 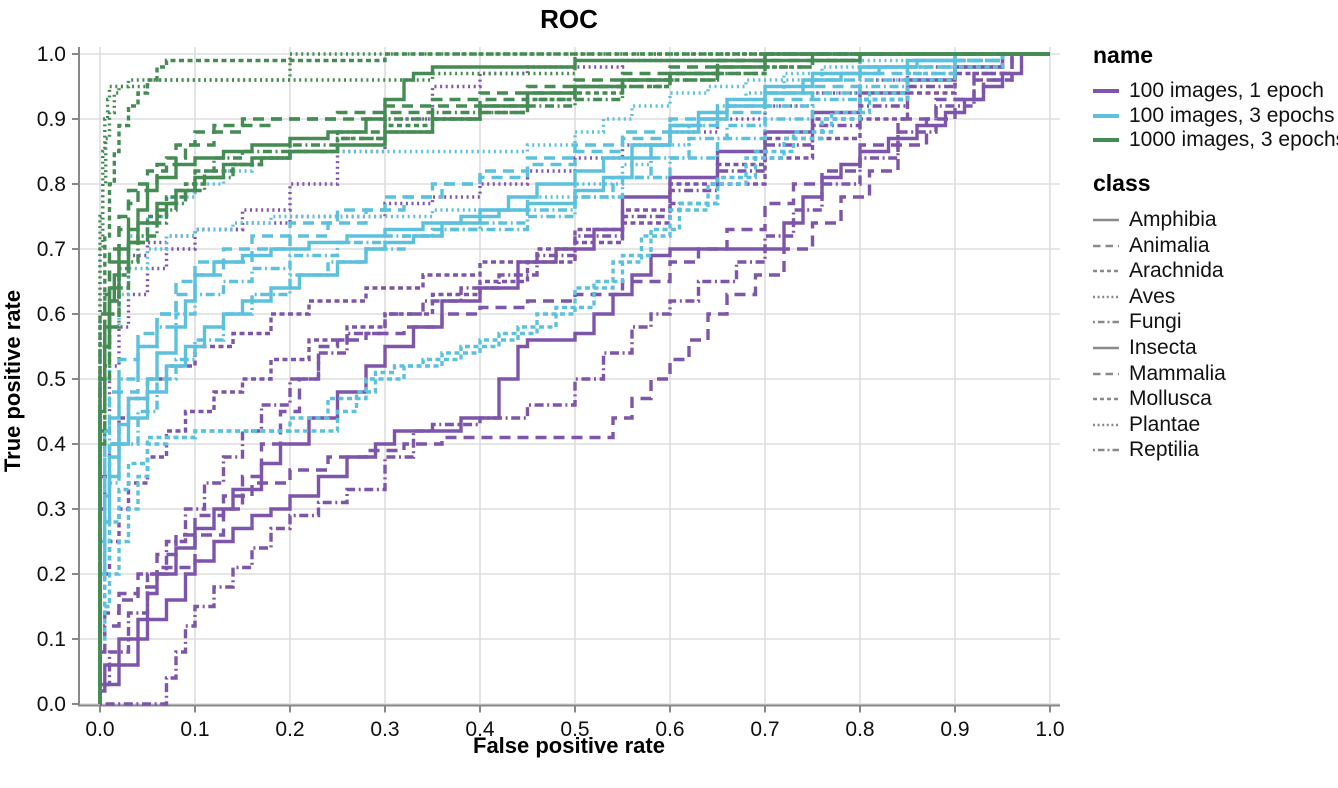 What do you see at coordinates (51, 509) in the screenshot?
I see `y-tick-label: 0.3` at bounding box center [51, 509].